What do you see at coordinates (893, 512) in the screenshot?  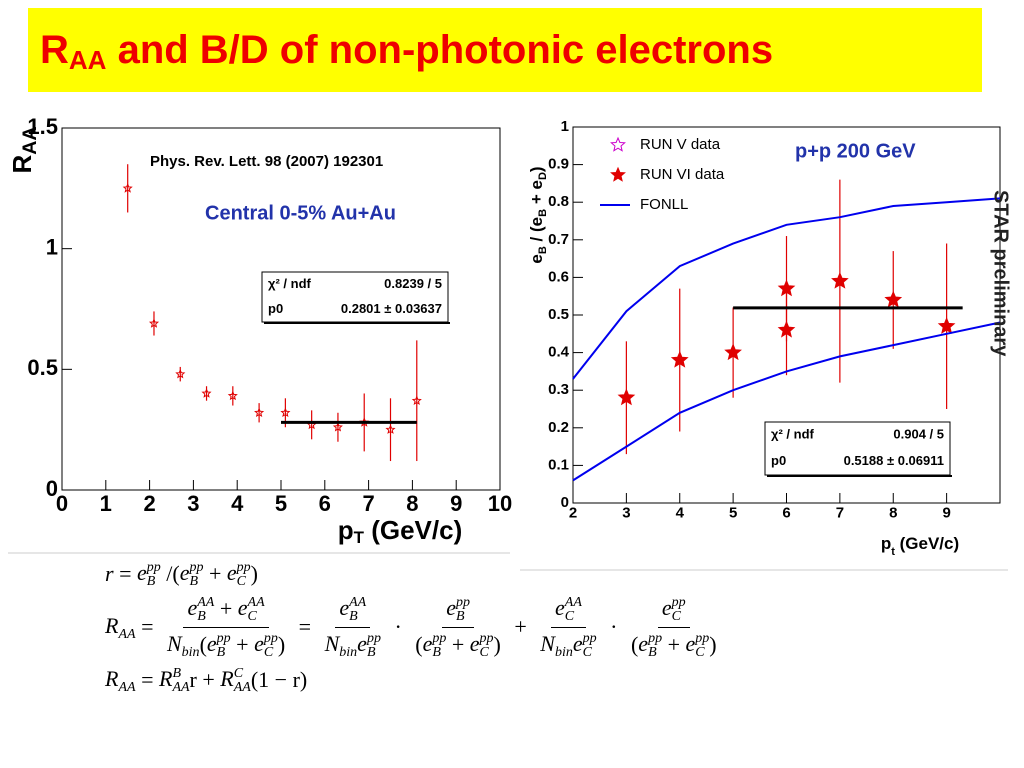 I see `x-tick-label: 8` at bounding box center [893, 512].